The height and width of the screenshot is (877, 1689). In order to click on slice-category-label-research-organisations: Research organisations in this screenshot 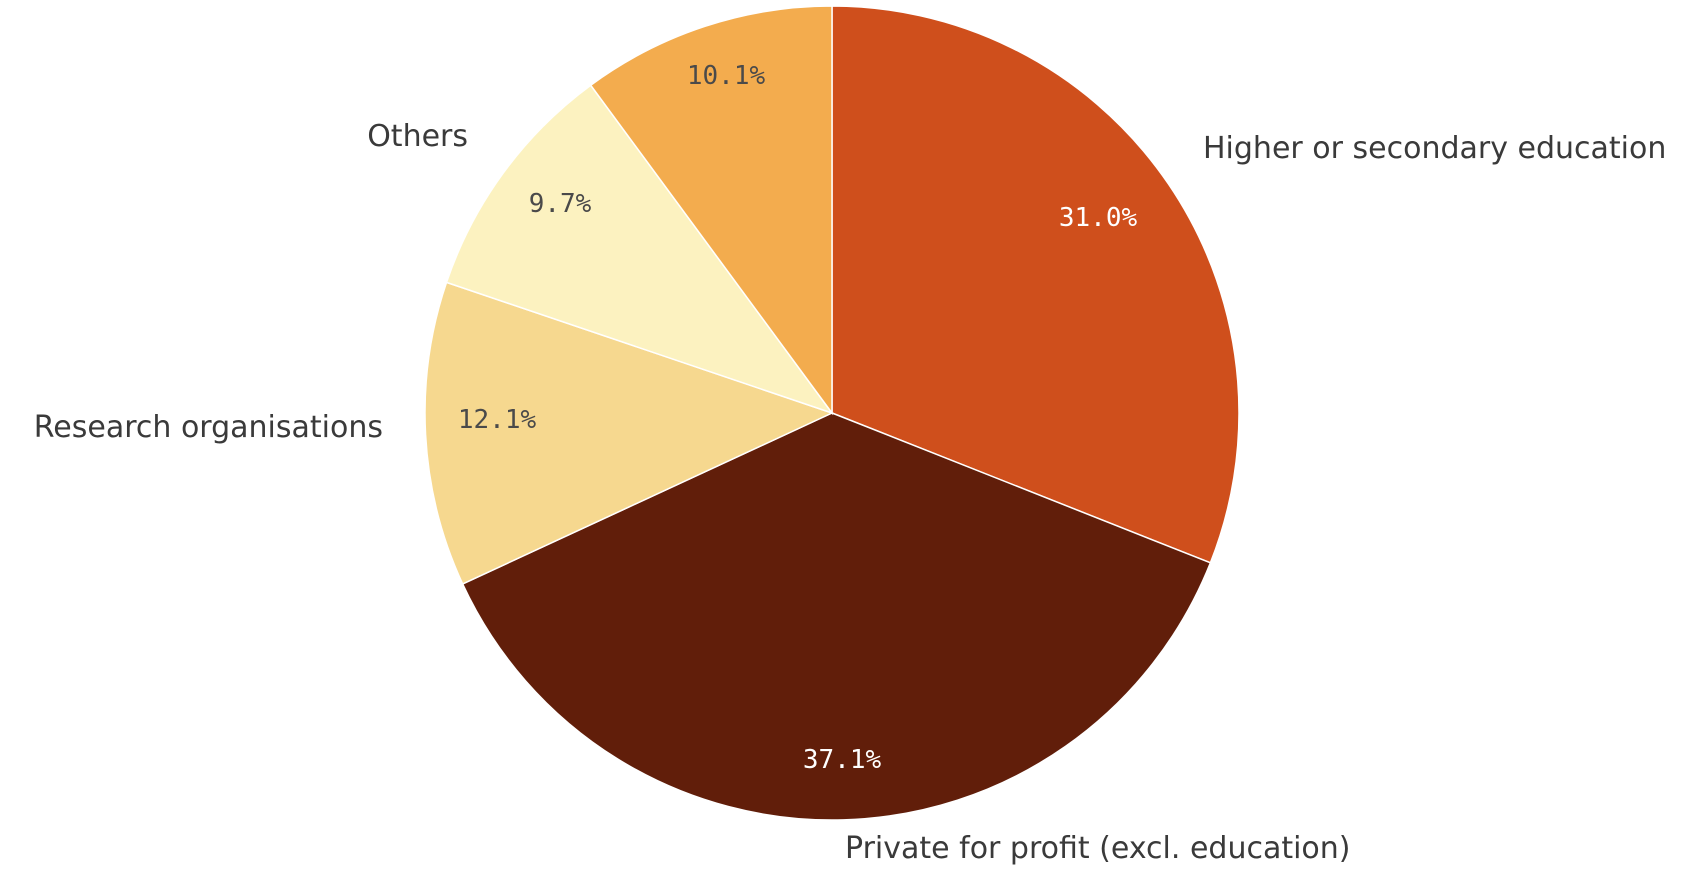, I will do `click(208, 427)`.